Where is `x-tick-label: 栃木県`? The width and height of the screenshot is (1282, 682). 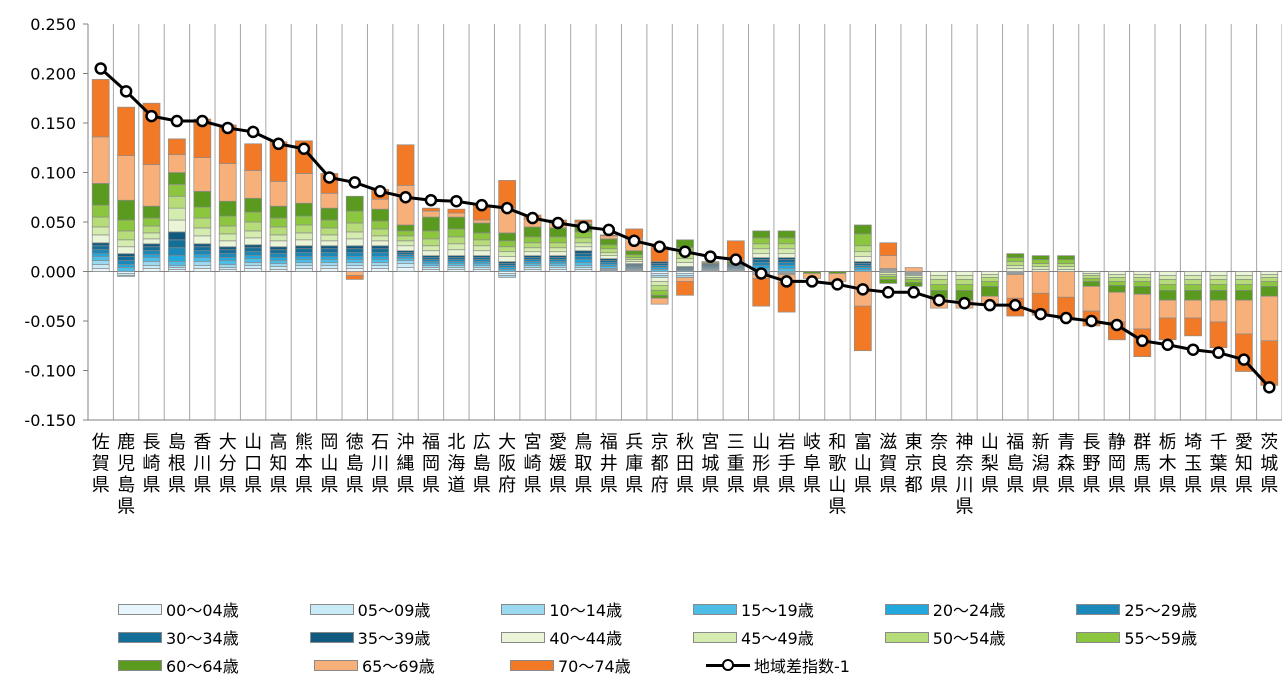
x-tick-label: 栃木県 is located at coordinates (1168, 464).